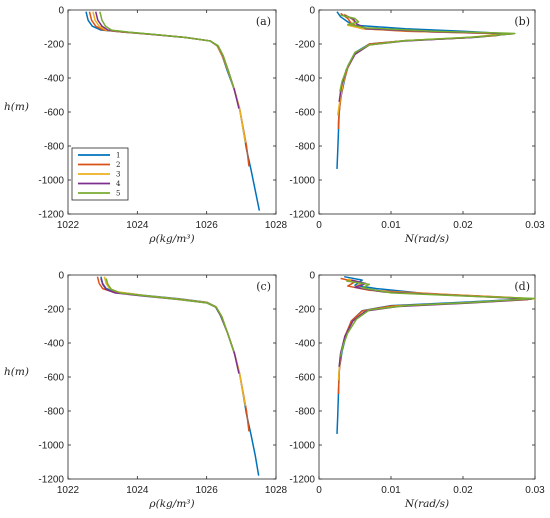 This screenshot has height=518, width=550. What do you see at coordinates (522, 21) in the screenshot?
I see `panel-label: (b)` at bounding box center [522, 21].